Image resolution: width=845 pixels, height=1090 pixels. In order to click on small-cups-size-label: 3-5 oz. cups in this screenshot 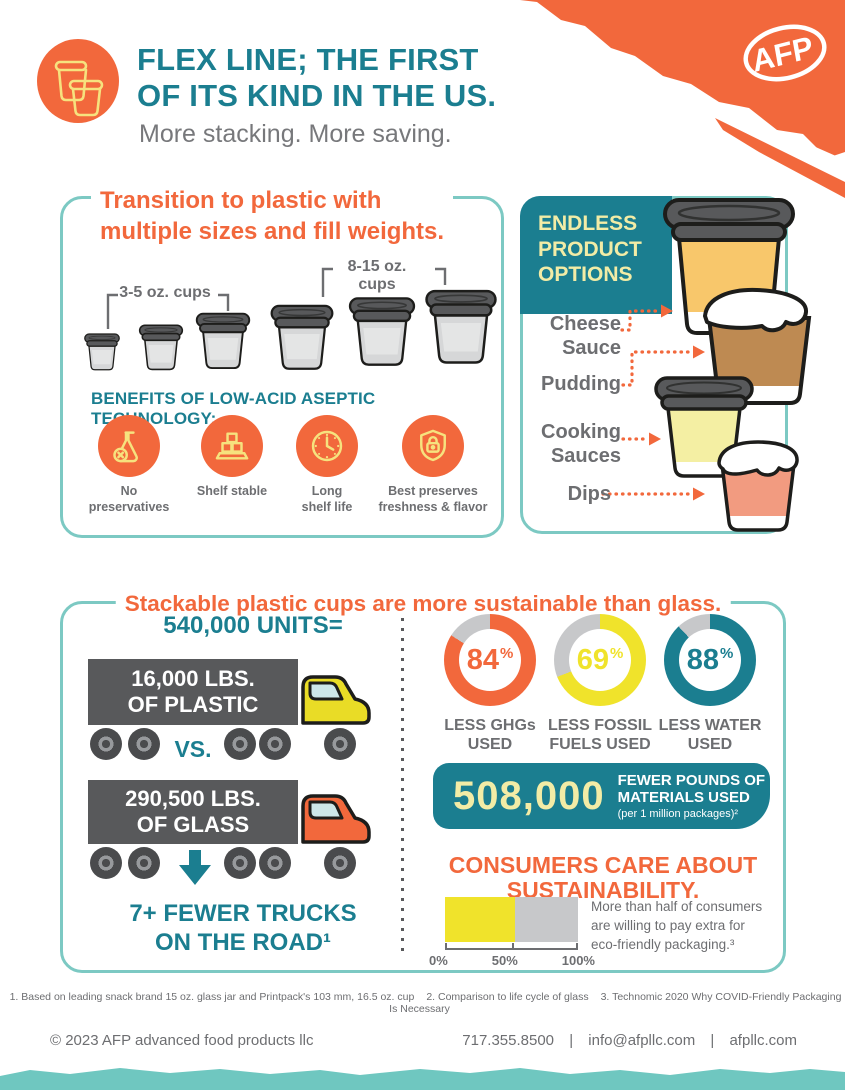, I will do `click(165, 292)`.